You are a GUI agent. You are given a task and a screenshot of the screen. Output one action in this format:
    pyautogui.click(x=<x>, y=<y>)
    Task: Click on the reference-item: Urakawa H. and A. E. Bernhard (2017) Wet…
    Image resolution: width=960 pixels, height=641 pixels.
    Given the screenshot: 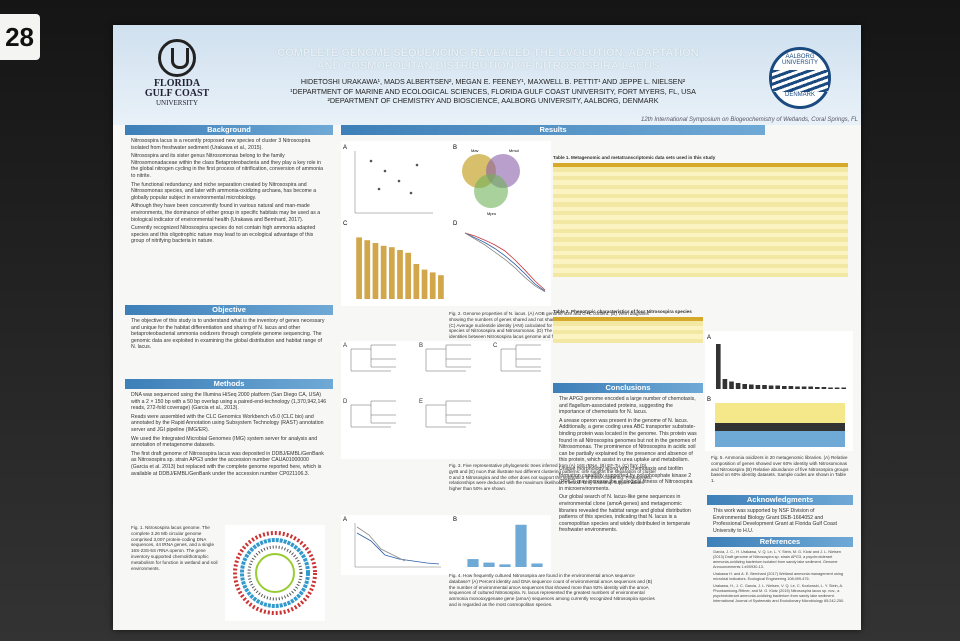 What is the action you would take?
    pyautogui.click(x=778, y=576)
    